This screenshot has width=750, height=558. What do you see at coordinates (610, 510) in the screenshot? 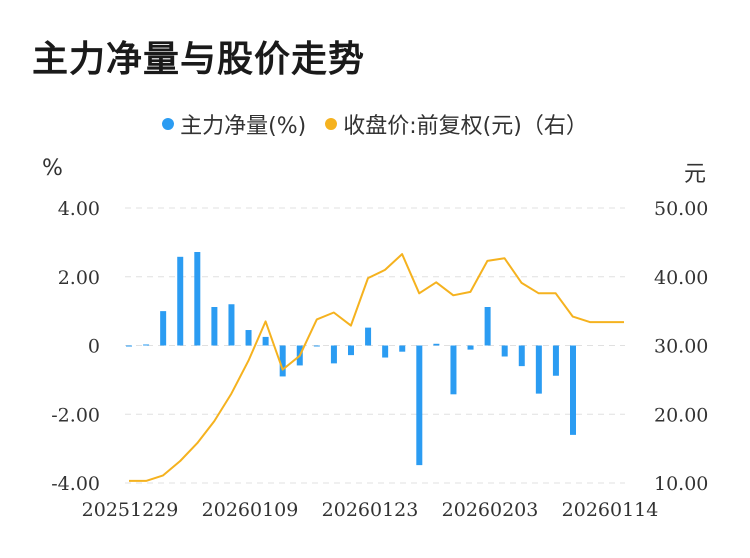
I see `x-tick-label: 20260114` at bounding box center [610, 510].